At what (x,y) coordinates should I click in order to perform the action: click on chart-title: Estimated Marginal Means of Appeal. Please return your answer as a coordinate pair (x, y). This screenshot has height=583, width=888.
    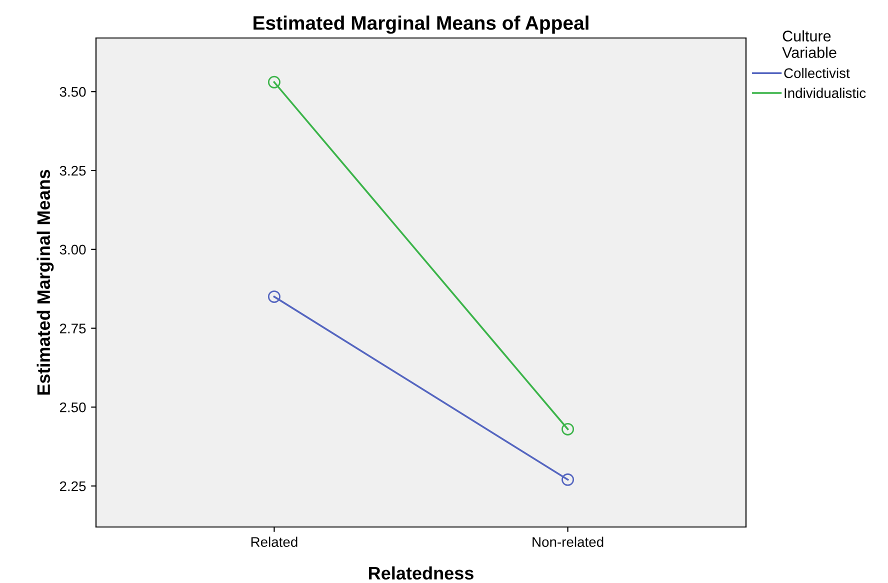
    Looking at the image, I should click on (421, 25).